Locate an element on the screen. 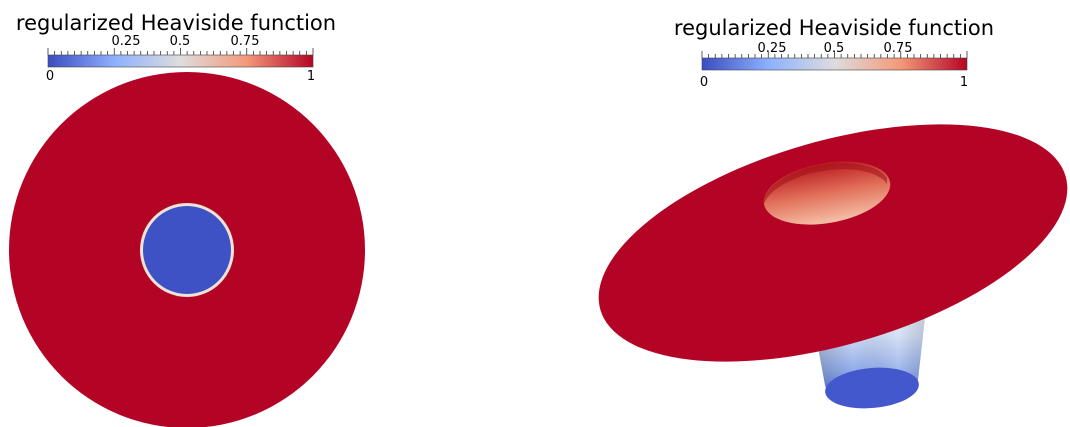  tube-bottom is located at coordinates (872, 388).